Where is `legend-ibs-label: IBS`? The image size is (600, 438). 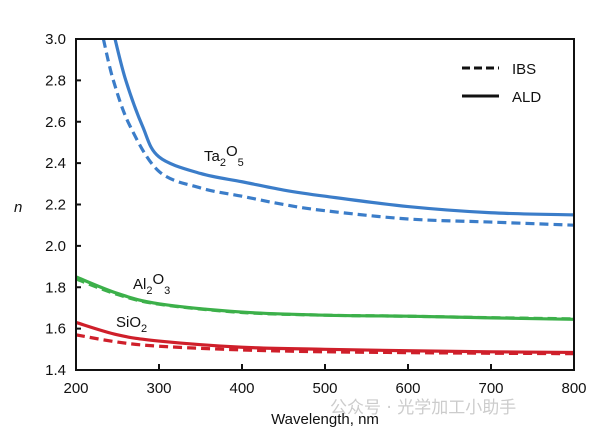 legend-ibs-label: IBS is located at coordinates (524, 69).